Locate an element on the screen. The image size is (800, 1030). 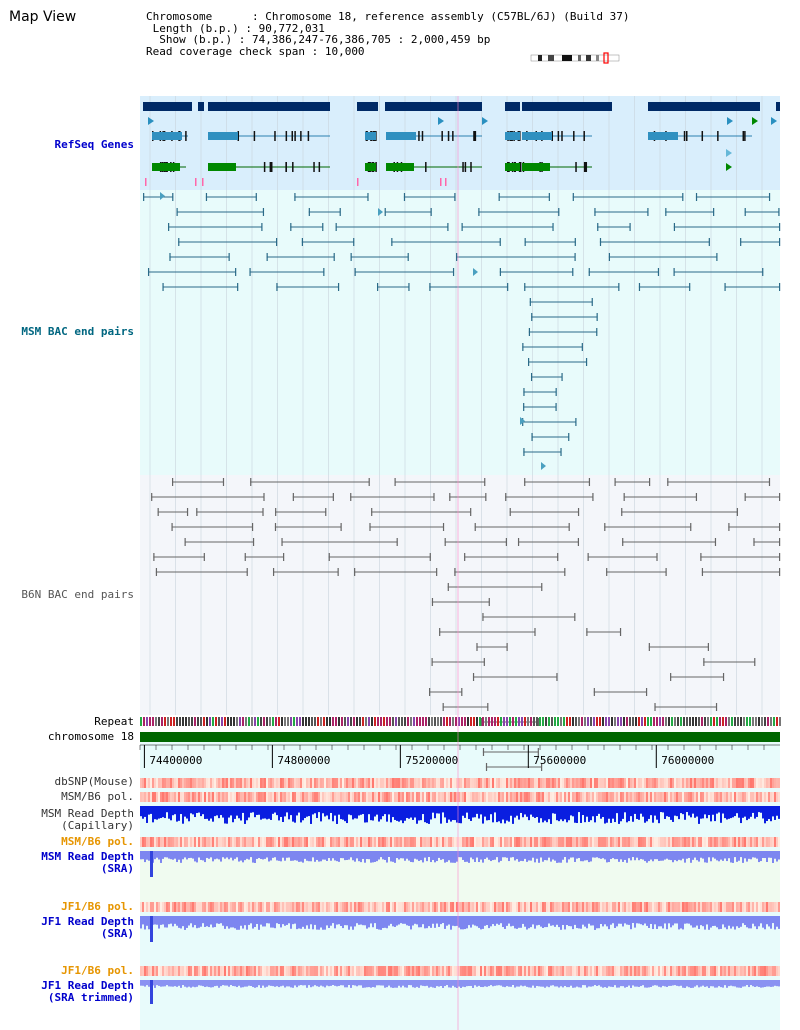
b6n-bac-label: B6N BAC end pairs is located at coordinates (77, 594).